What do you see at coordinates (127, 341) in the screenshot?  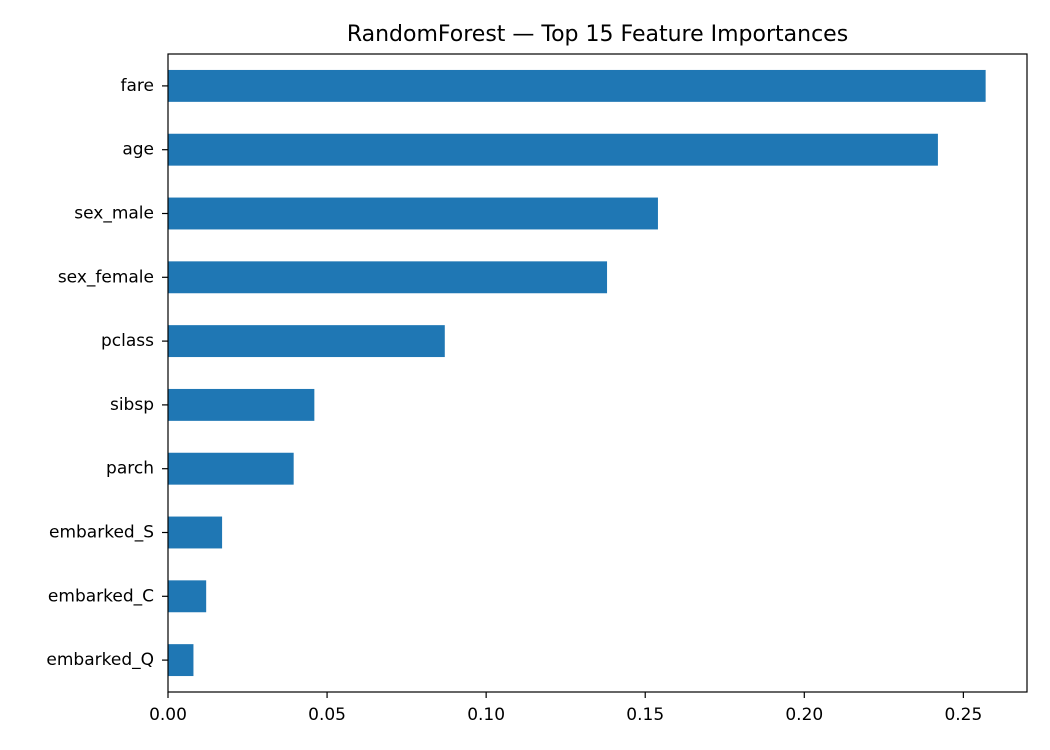 I see `y-tick-label-pclass: pclass` at bounding box center [127, 341].